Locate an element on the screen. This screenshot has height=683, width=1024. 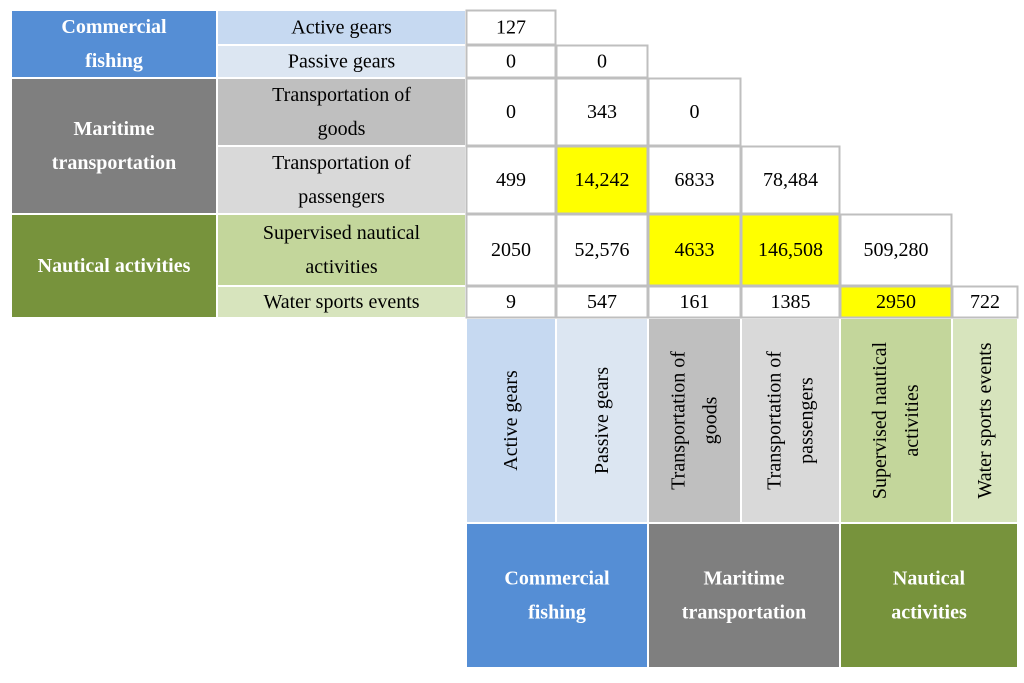
matrix-value-r4-c3: 146,508 is located at coordinates (790, 250).